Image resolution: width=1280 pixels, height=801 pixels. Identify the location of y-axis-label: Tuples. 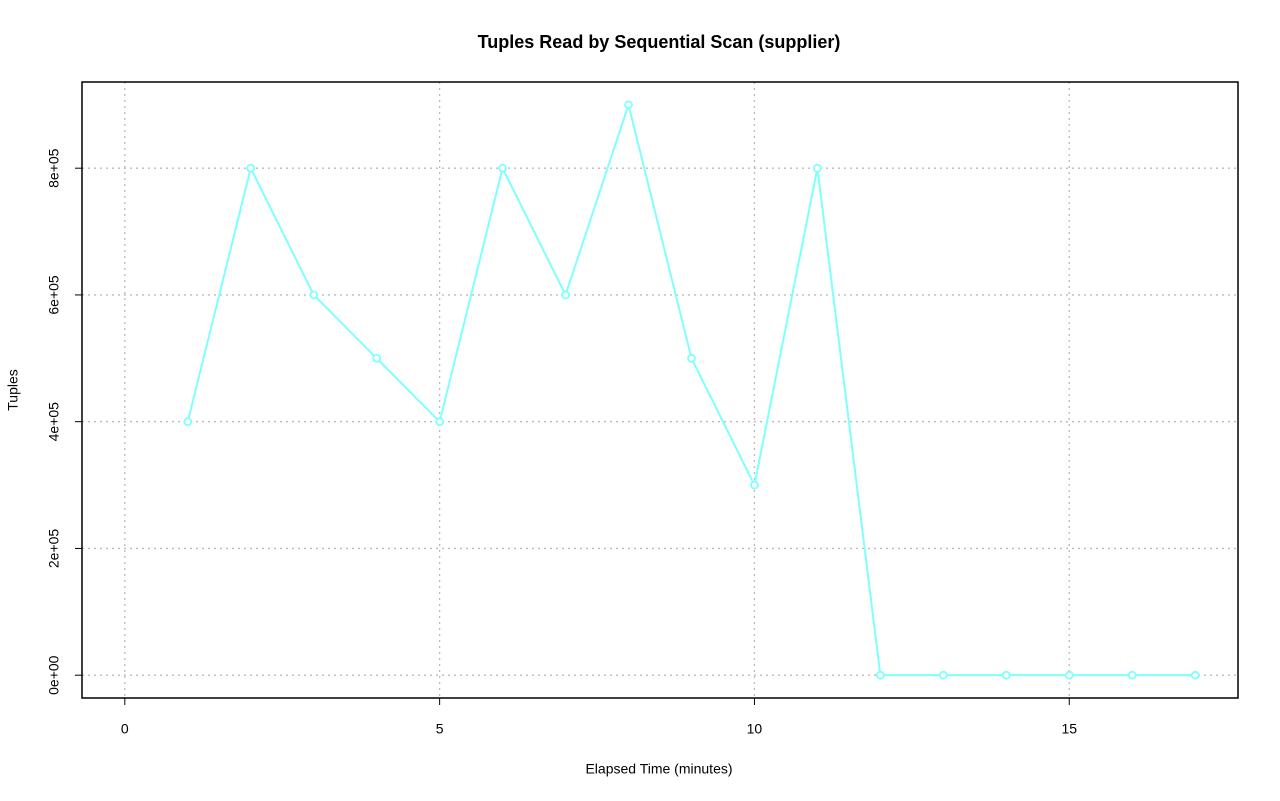
(13, 390).